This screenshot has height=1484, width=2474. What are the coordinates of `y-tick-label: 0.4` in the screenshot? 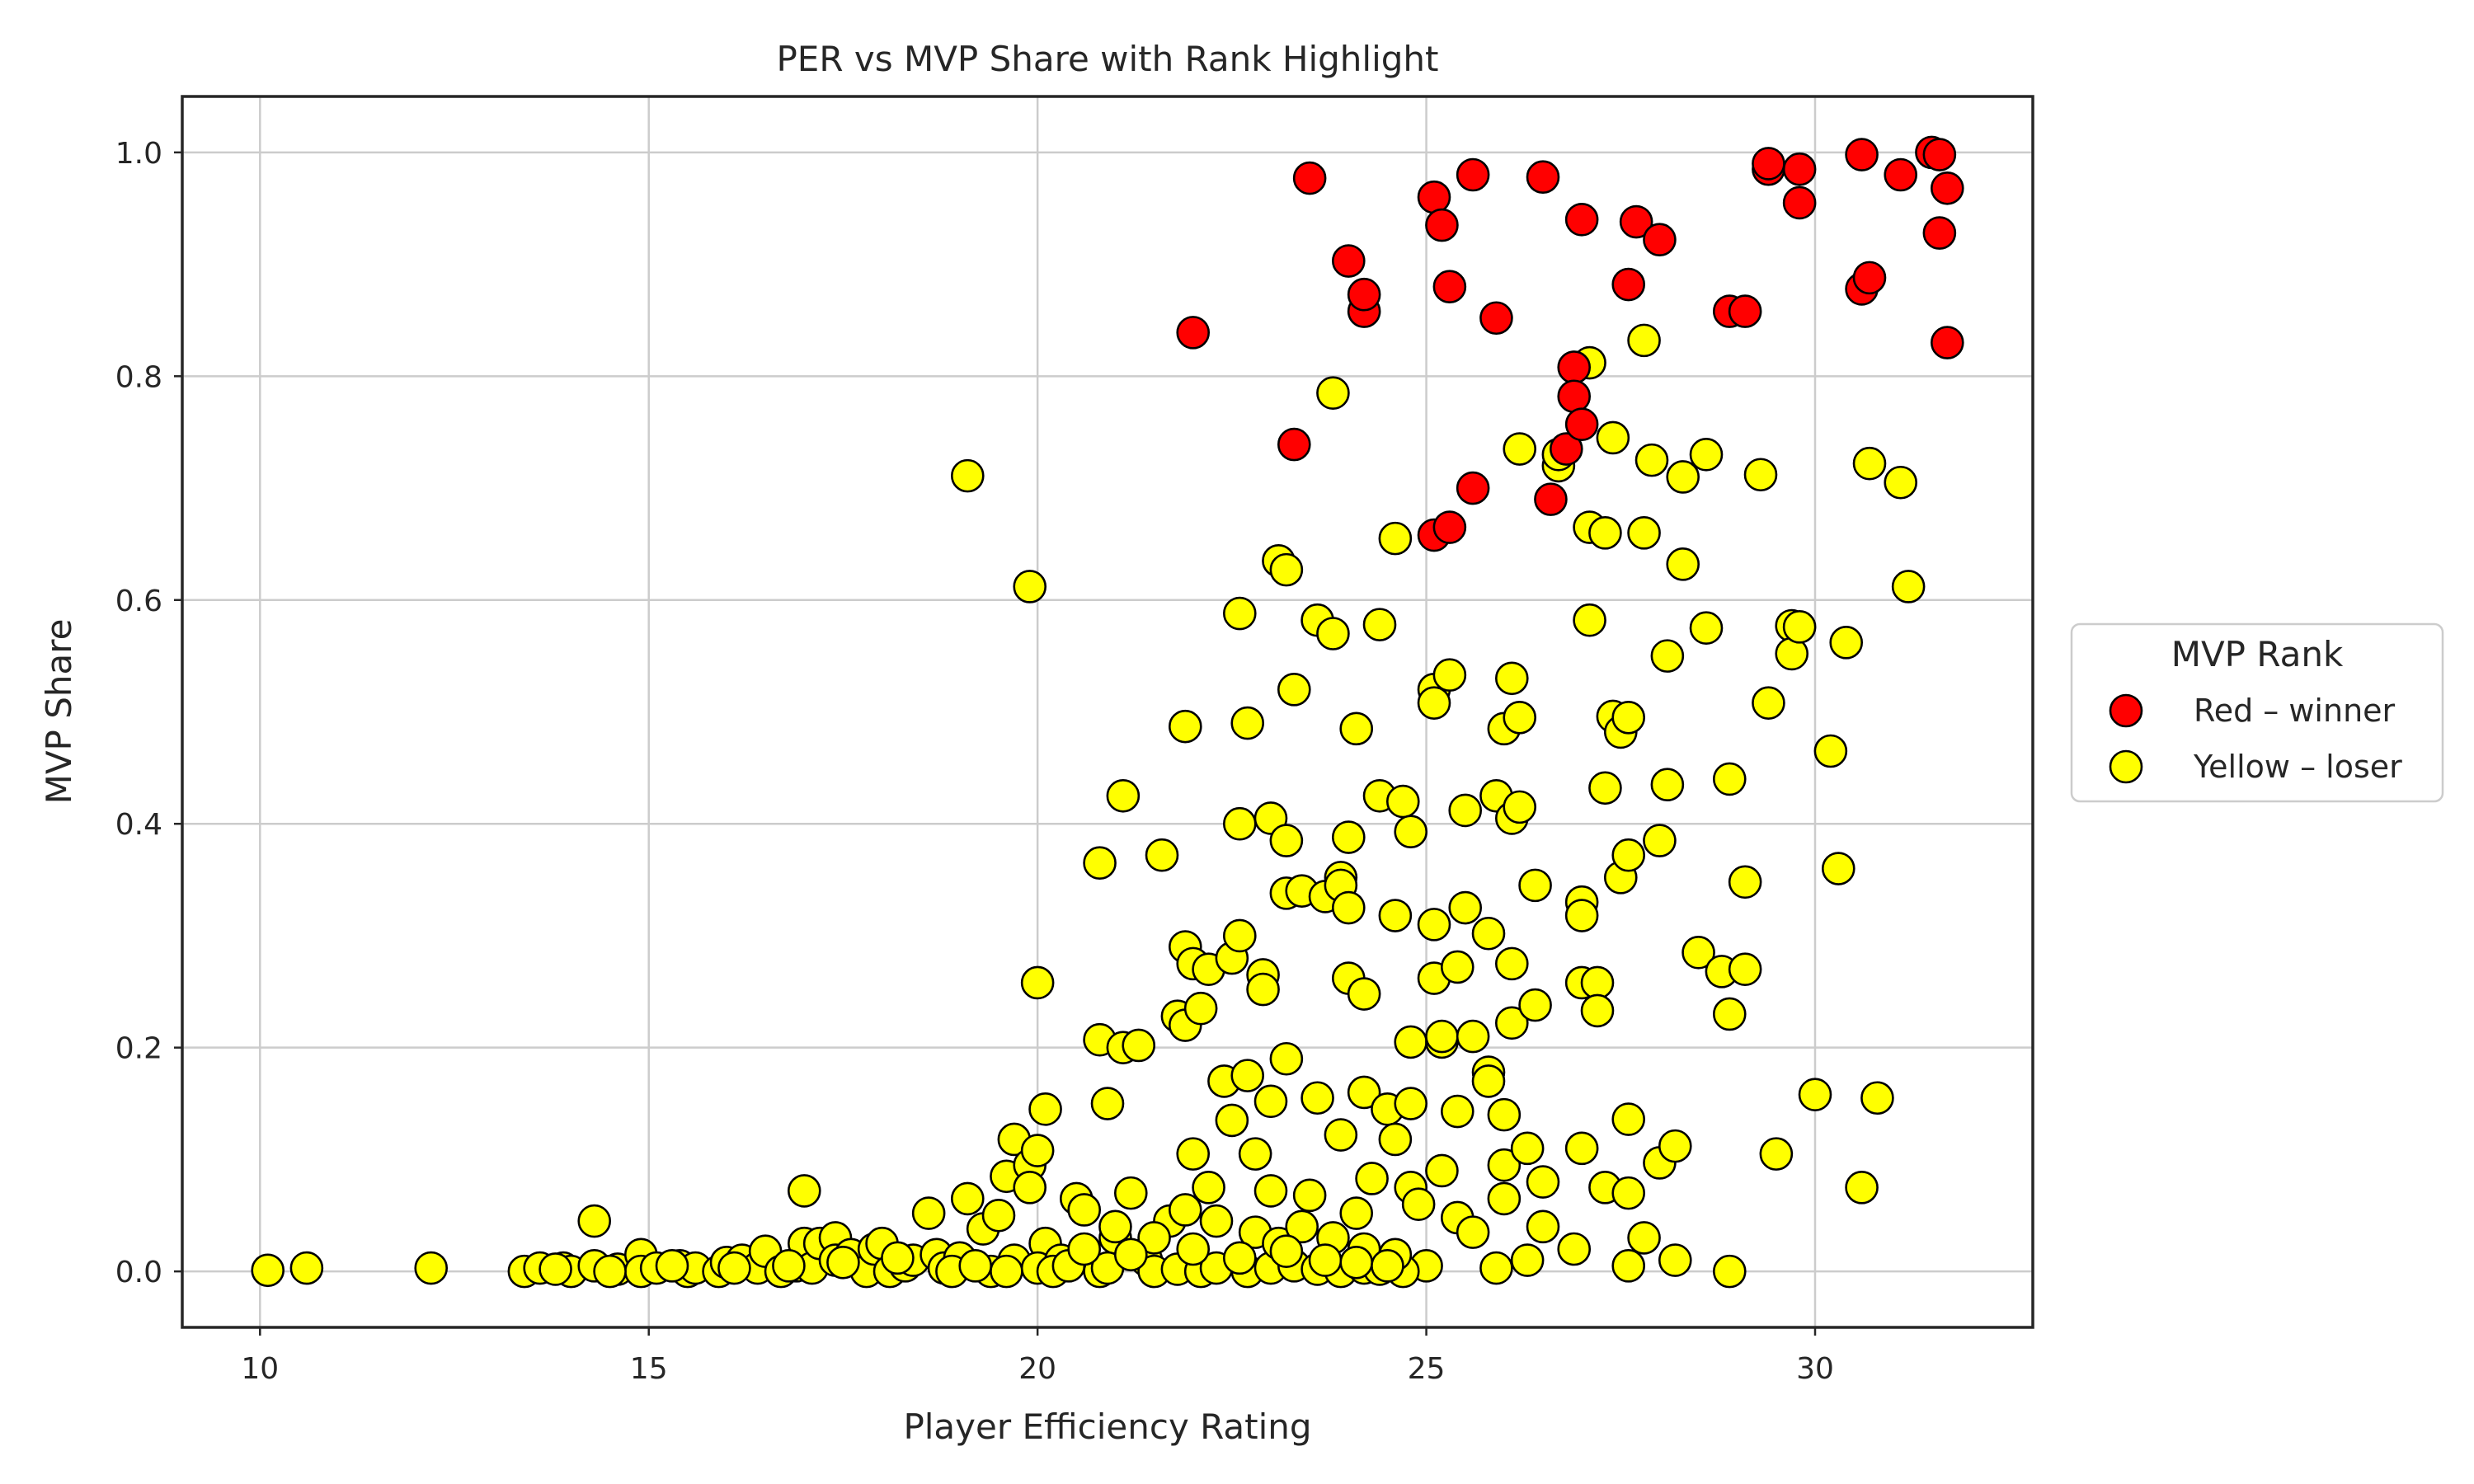 It's located at (138, 825).